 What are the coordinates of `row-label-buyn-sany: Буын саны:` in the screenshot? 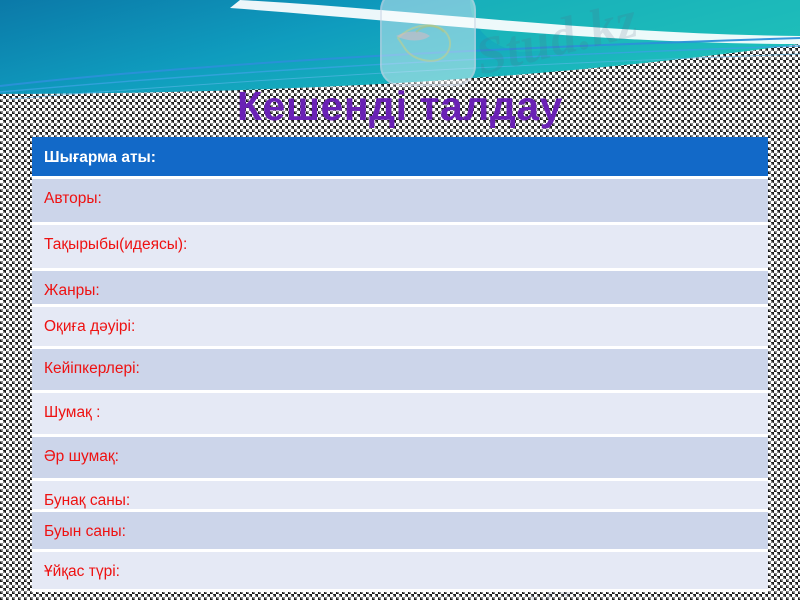 It's located at (85, 531).